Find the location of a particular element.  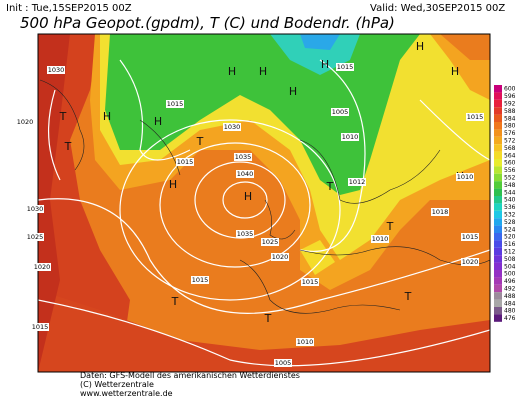

legend-label: 504 is located at coordinates (510, 266).